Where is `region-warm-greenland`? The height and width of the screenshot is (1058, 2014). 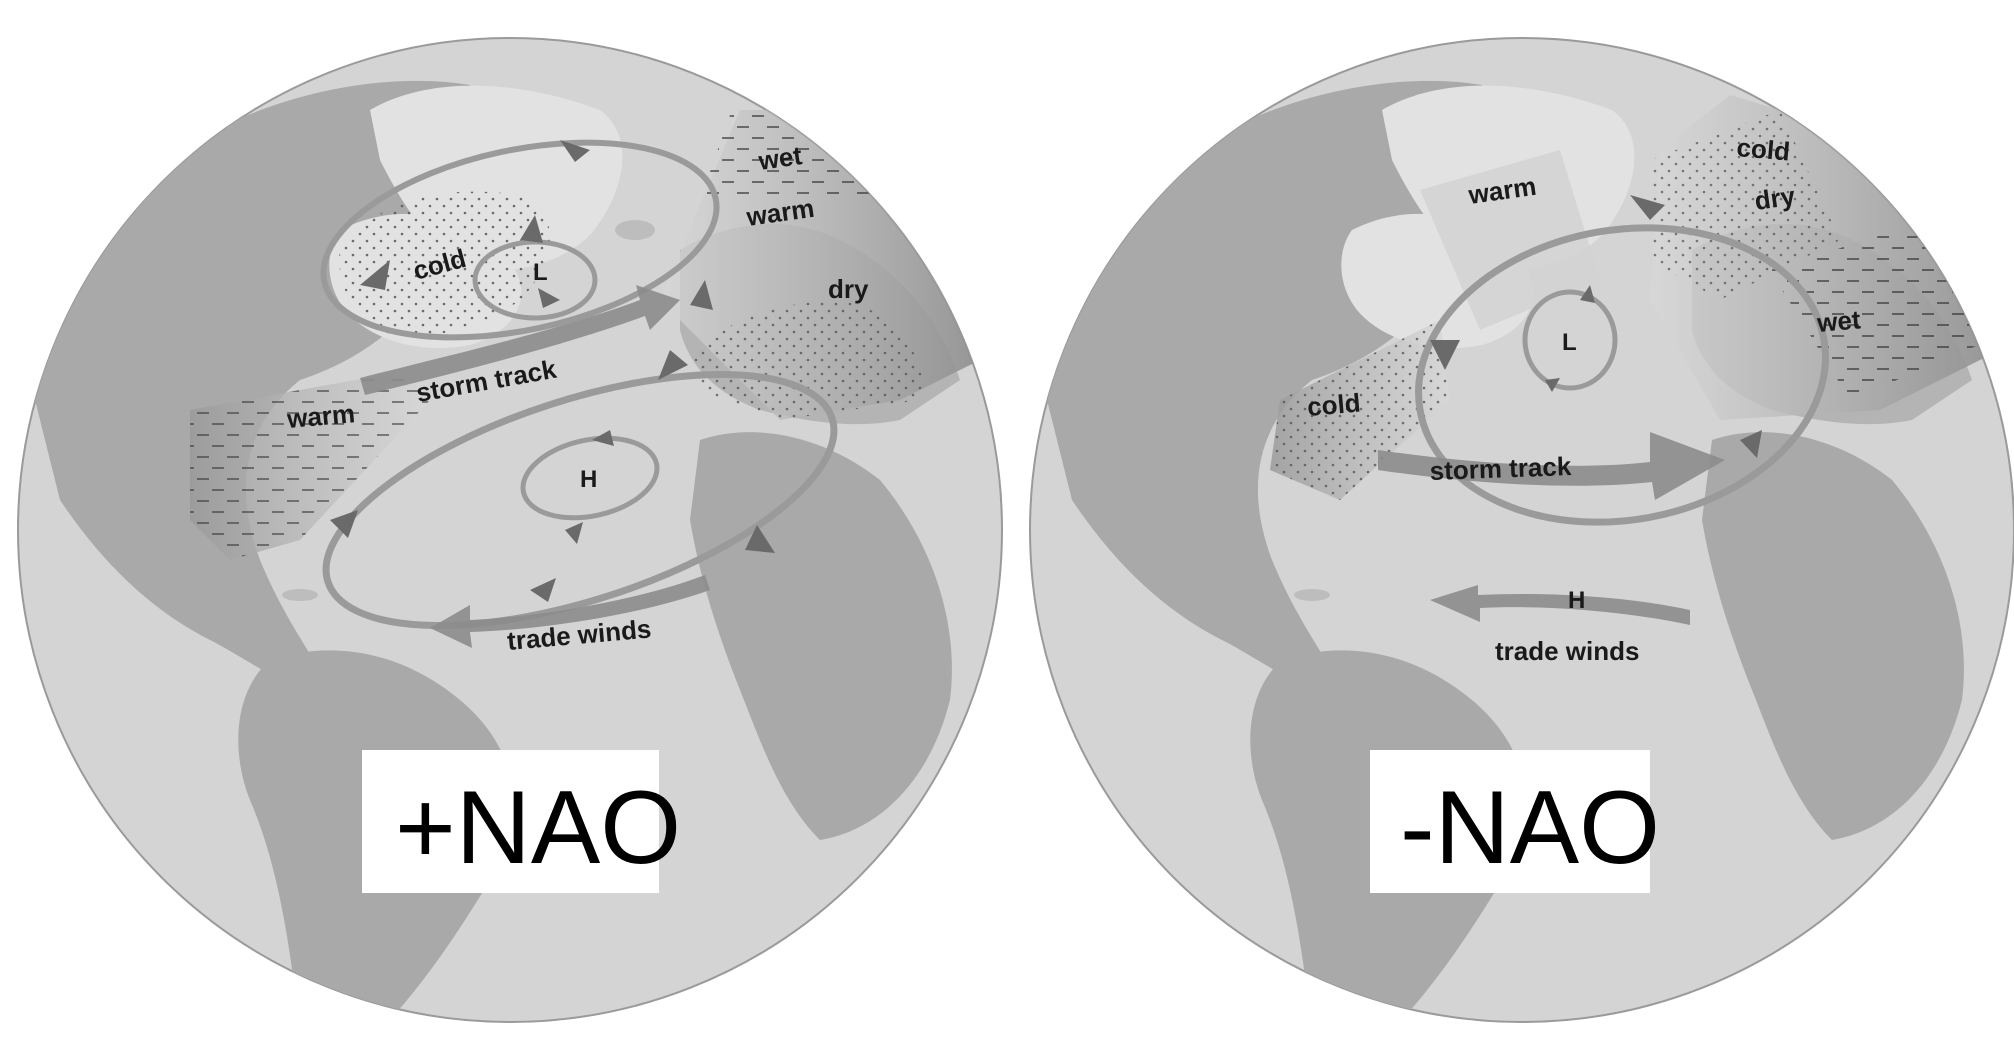
region-warm-greenland is located at coordinates (1510, 240).